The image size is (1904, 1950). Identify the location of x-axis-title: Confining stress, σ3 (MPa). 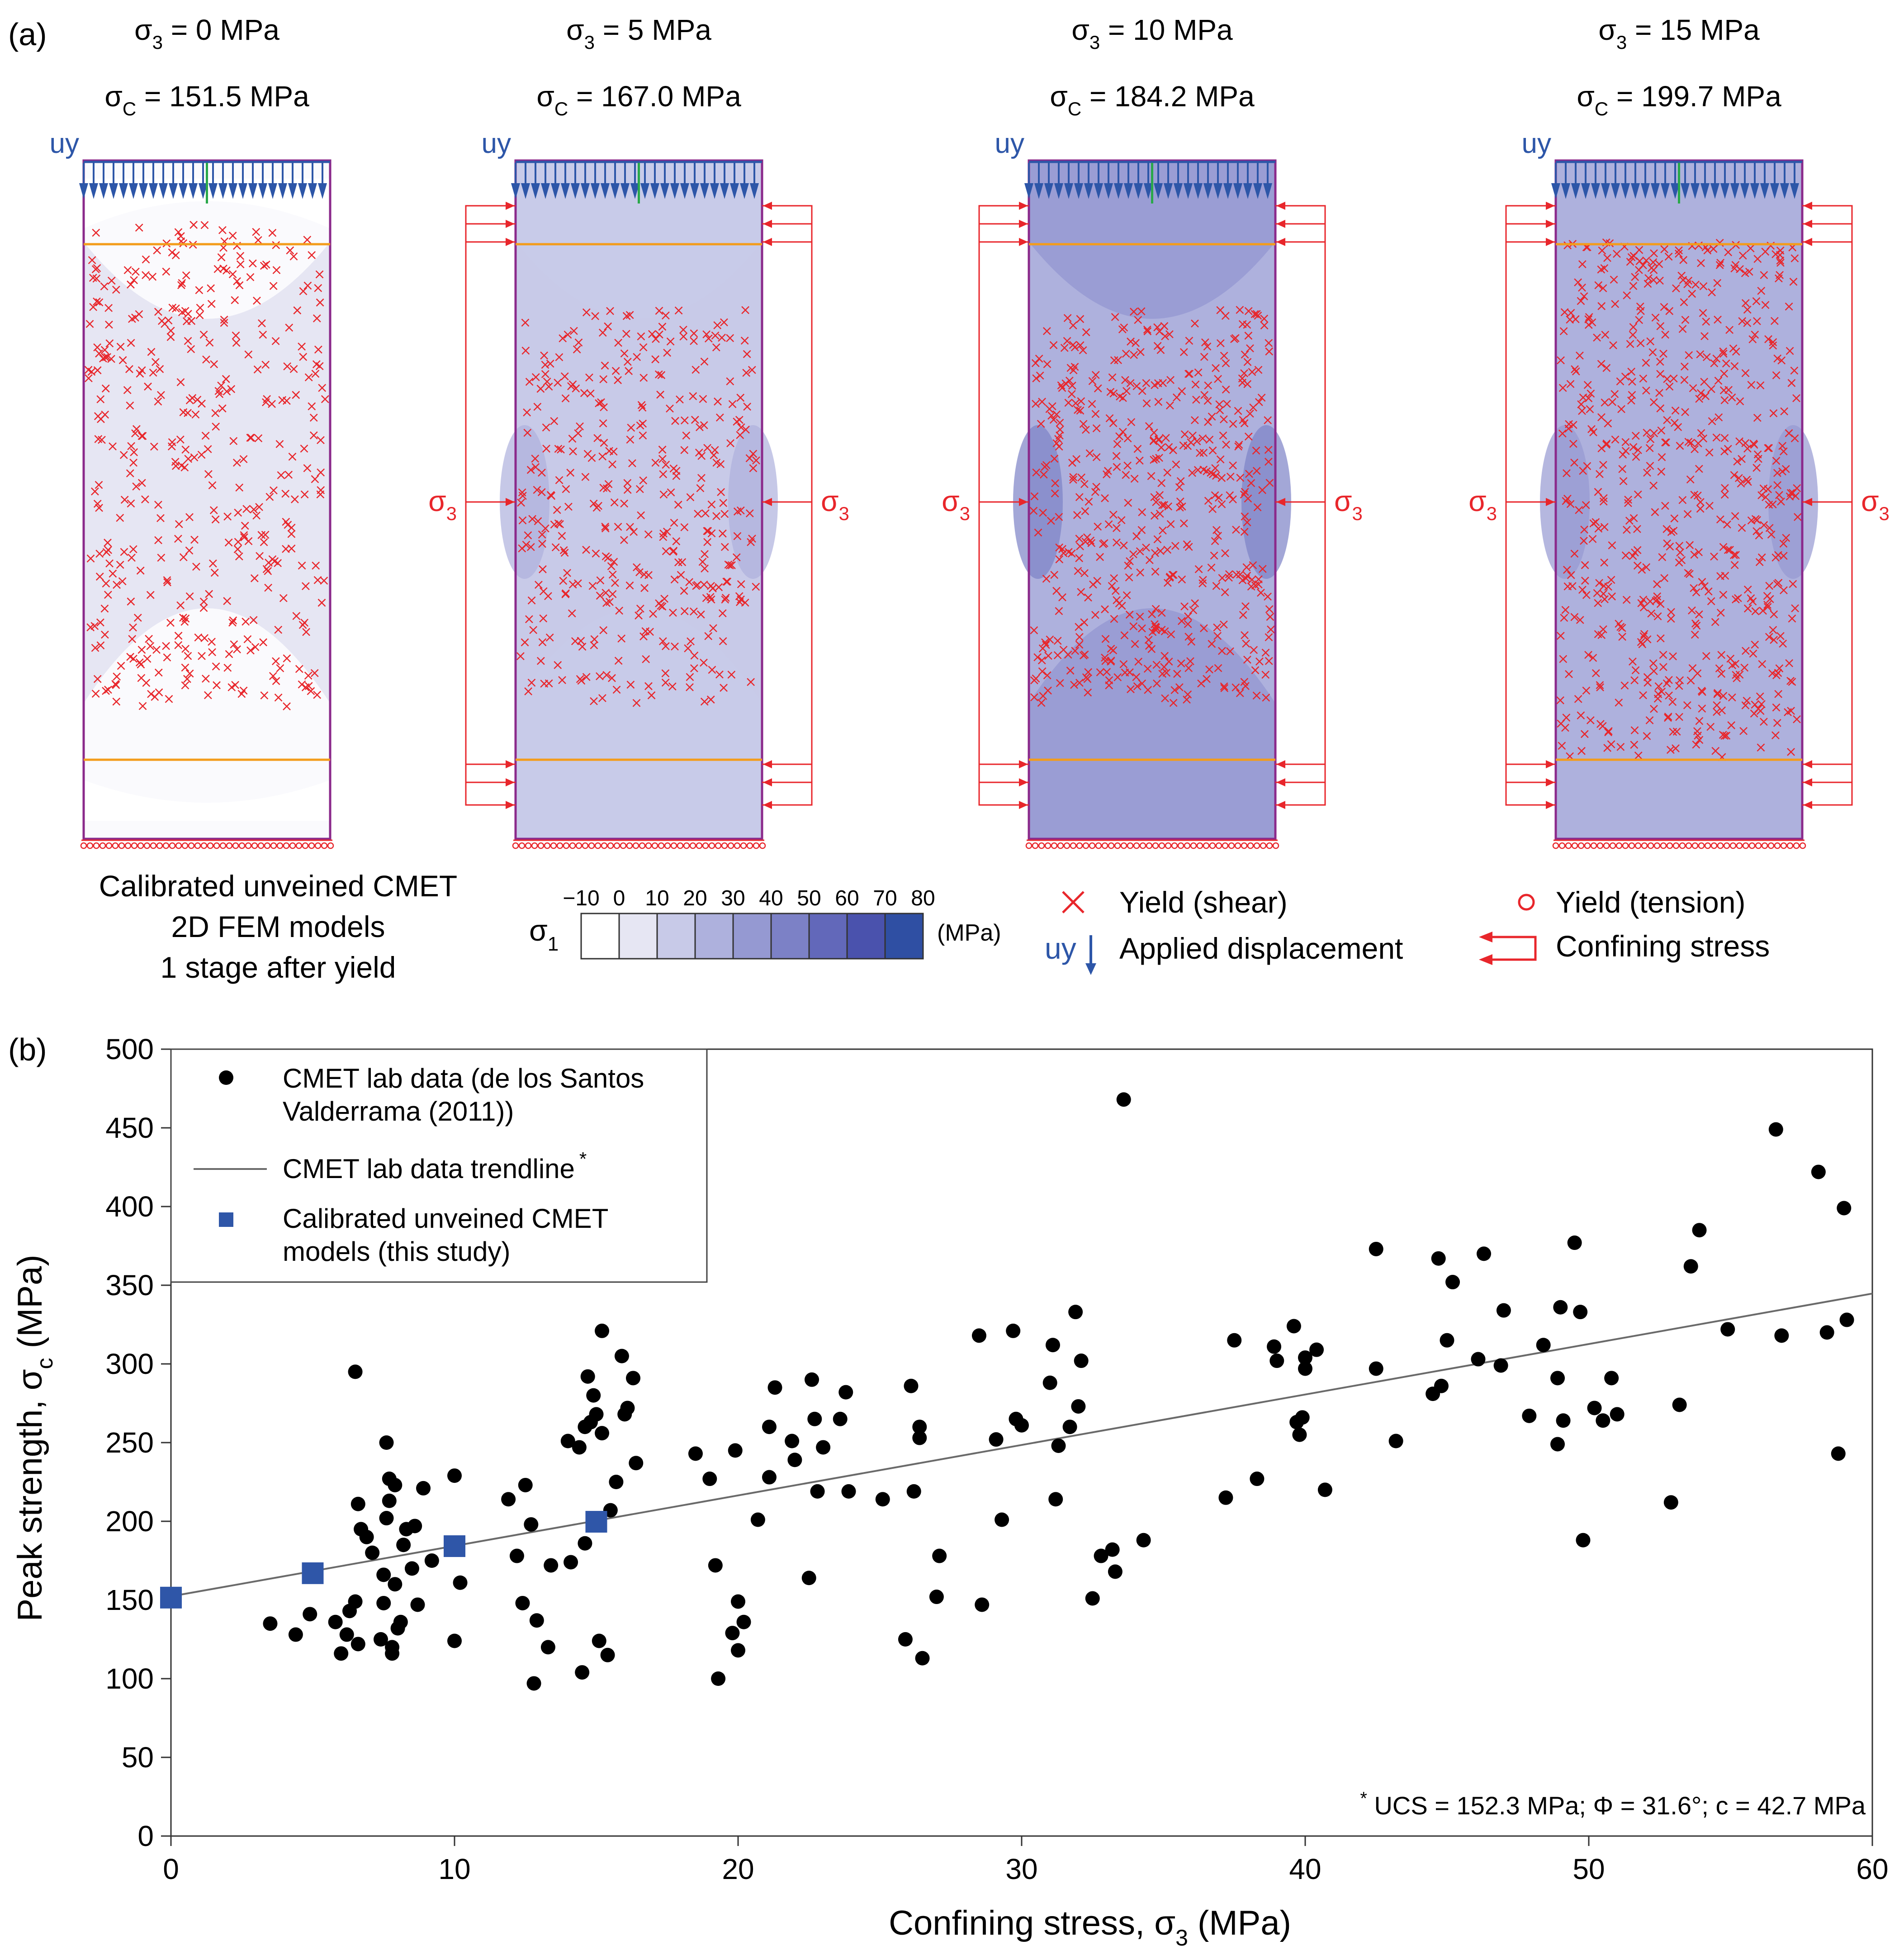
(1090, 1927).